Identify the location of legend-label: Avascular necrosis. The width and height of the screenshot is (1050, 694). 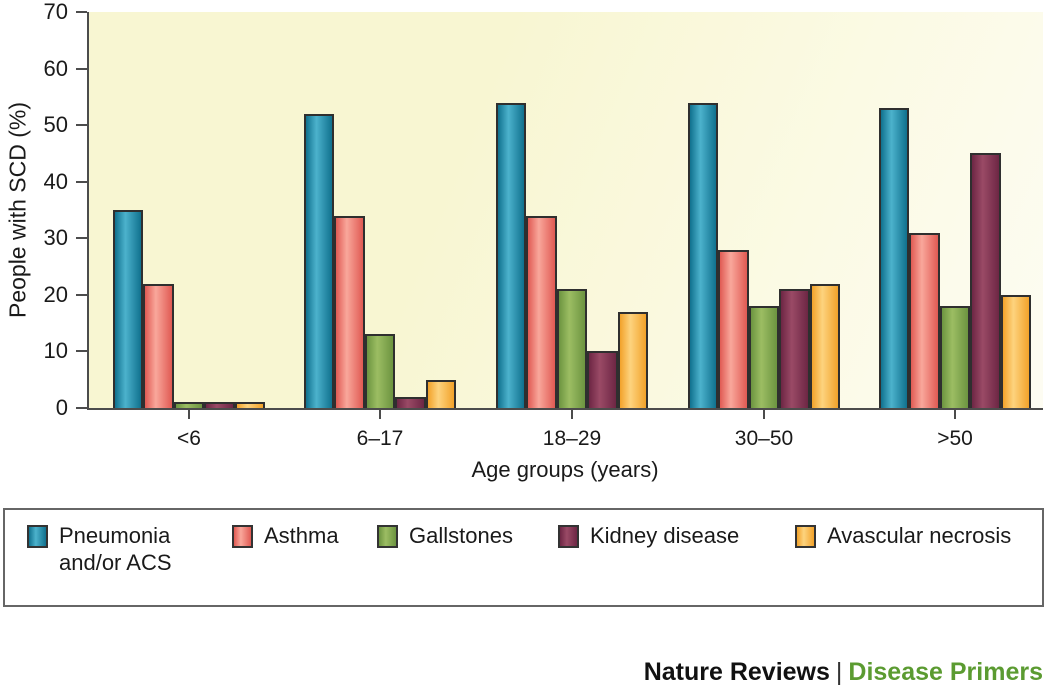
(919, 535).